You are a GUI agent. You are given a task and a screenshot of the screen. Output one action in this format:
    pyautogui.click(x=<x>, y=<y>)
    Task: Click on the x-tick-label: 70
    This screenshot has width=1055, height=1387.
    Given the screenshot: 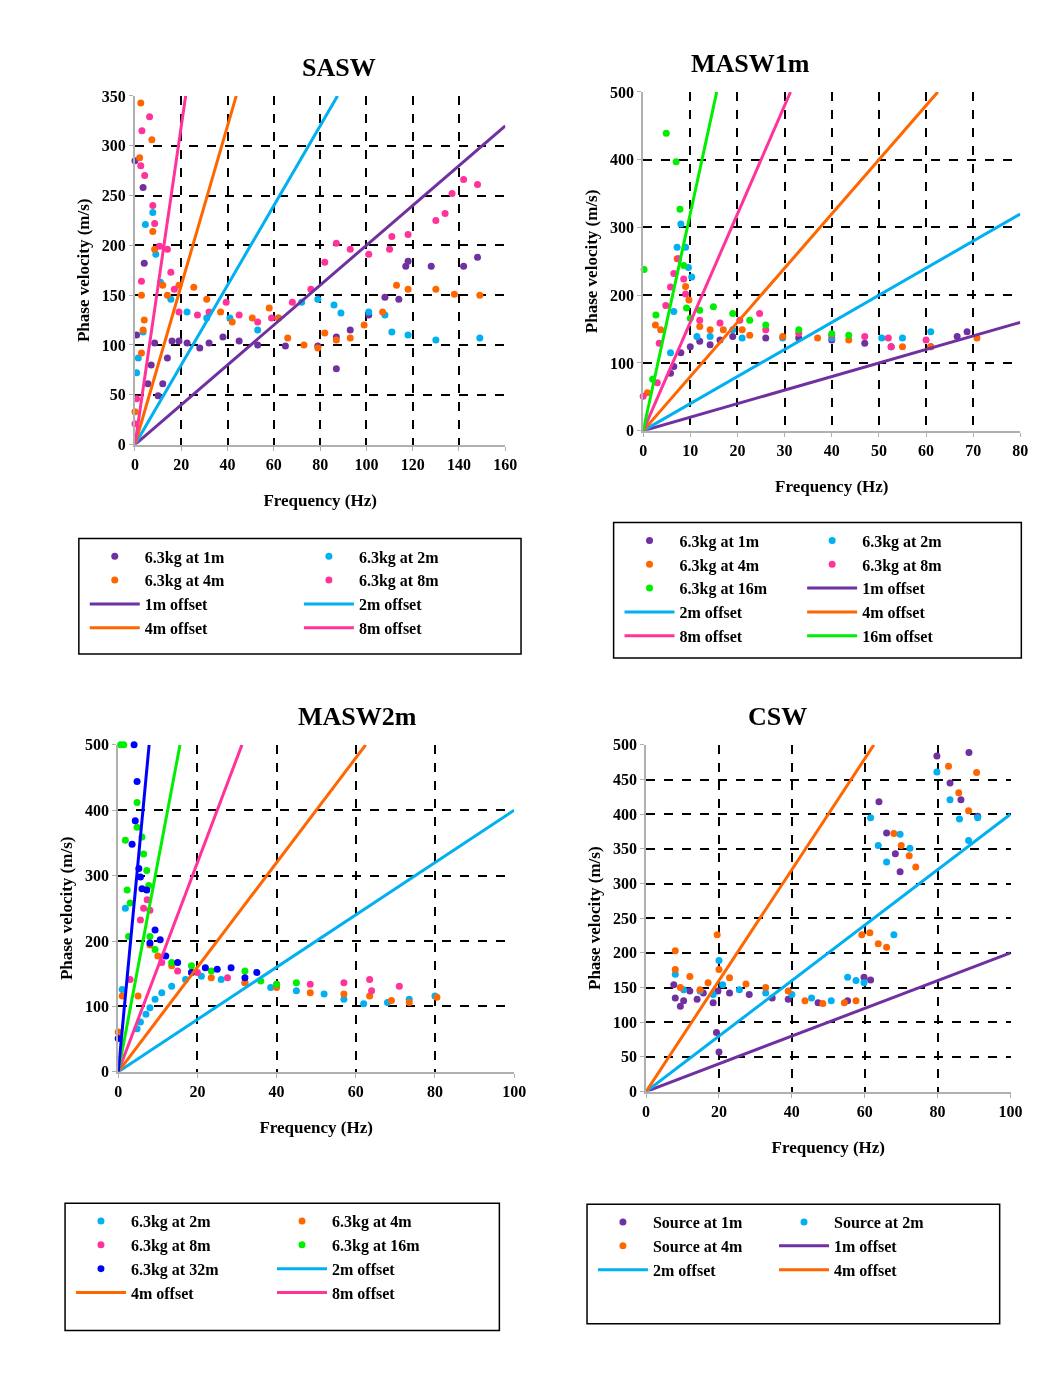 What is the action you would take?
    pyautogui.click(x=973, y=450)
    